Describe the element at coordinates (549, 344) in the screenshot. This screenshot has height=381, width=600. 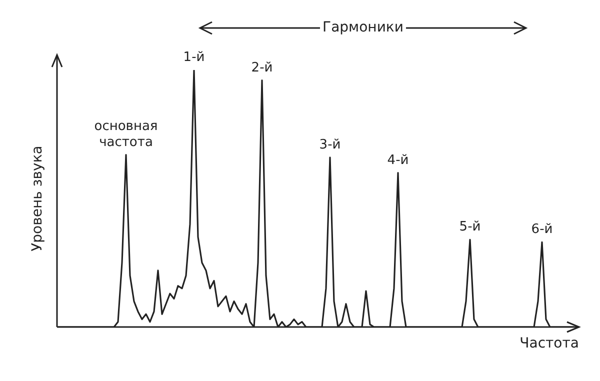
I see `x-axis-title: Частота` at that location.